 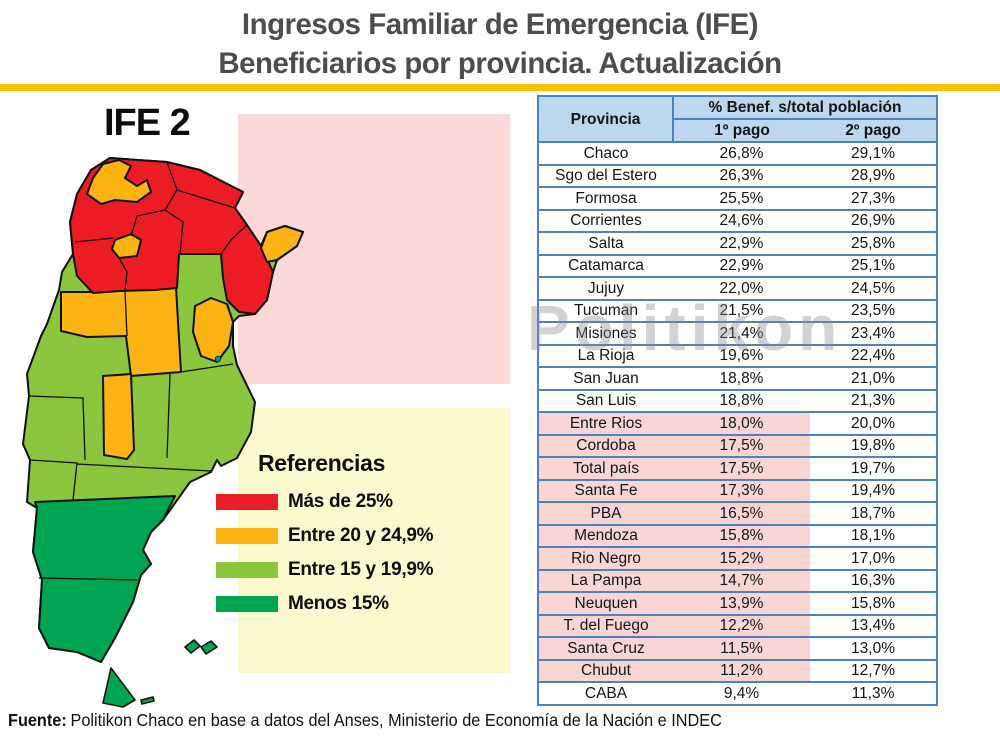 What do you see at coordinates (119, 687) in the screenshot?
I see `map-region-tierra-del-fuego` at bounding box center [119, 687].